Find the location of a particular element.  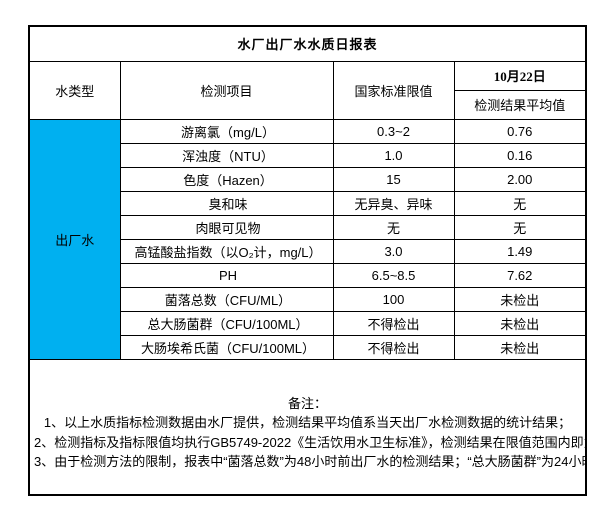

item-cell: 高锰酸盐指数（以O₂计，mg/L） is located at coordinates (226, 251).